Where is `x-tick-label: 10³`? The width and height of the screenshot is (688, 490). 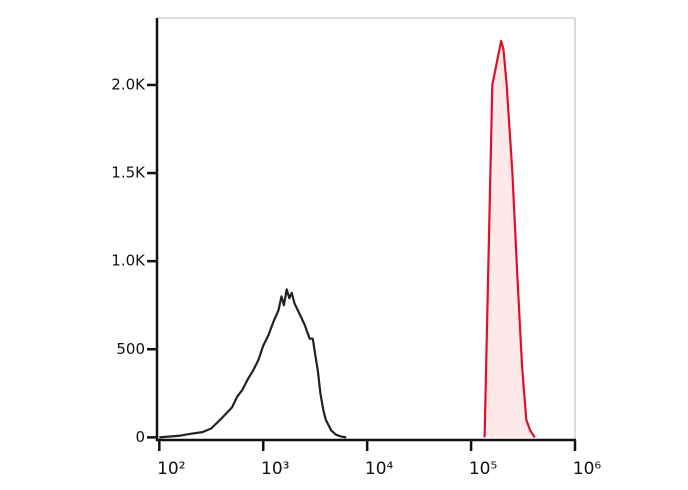
x-tick-label: 10³ is located at coordinates (275, 469).